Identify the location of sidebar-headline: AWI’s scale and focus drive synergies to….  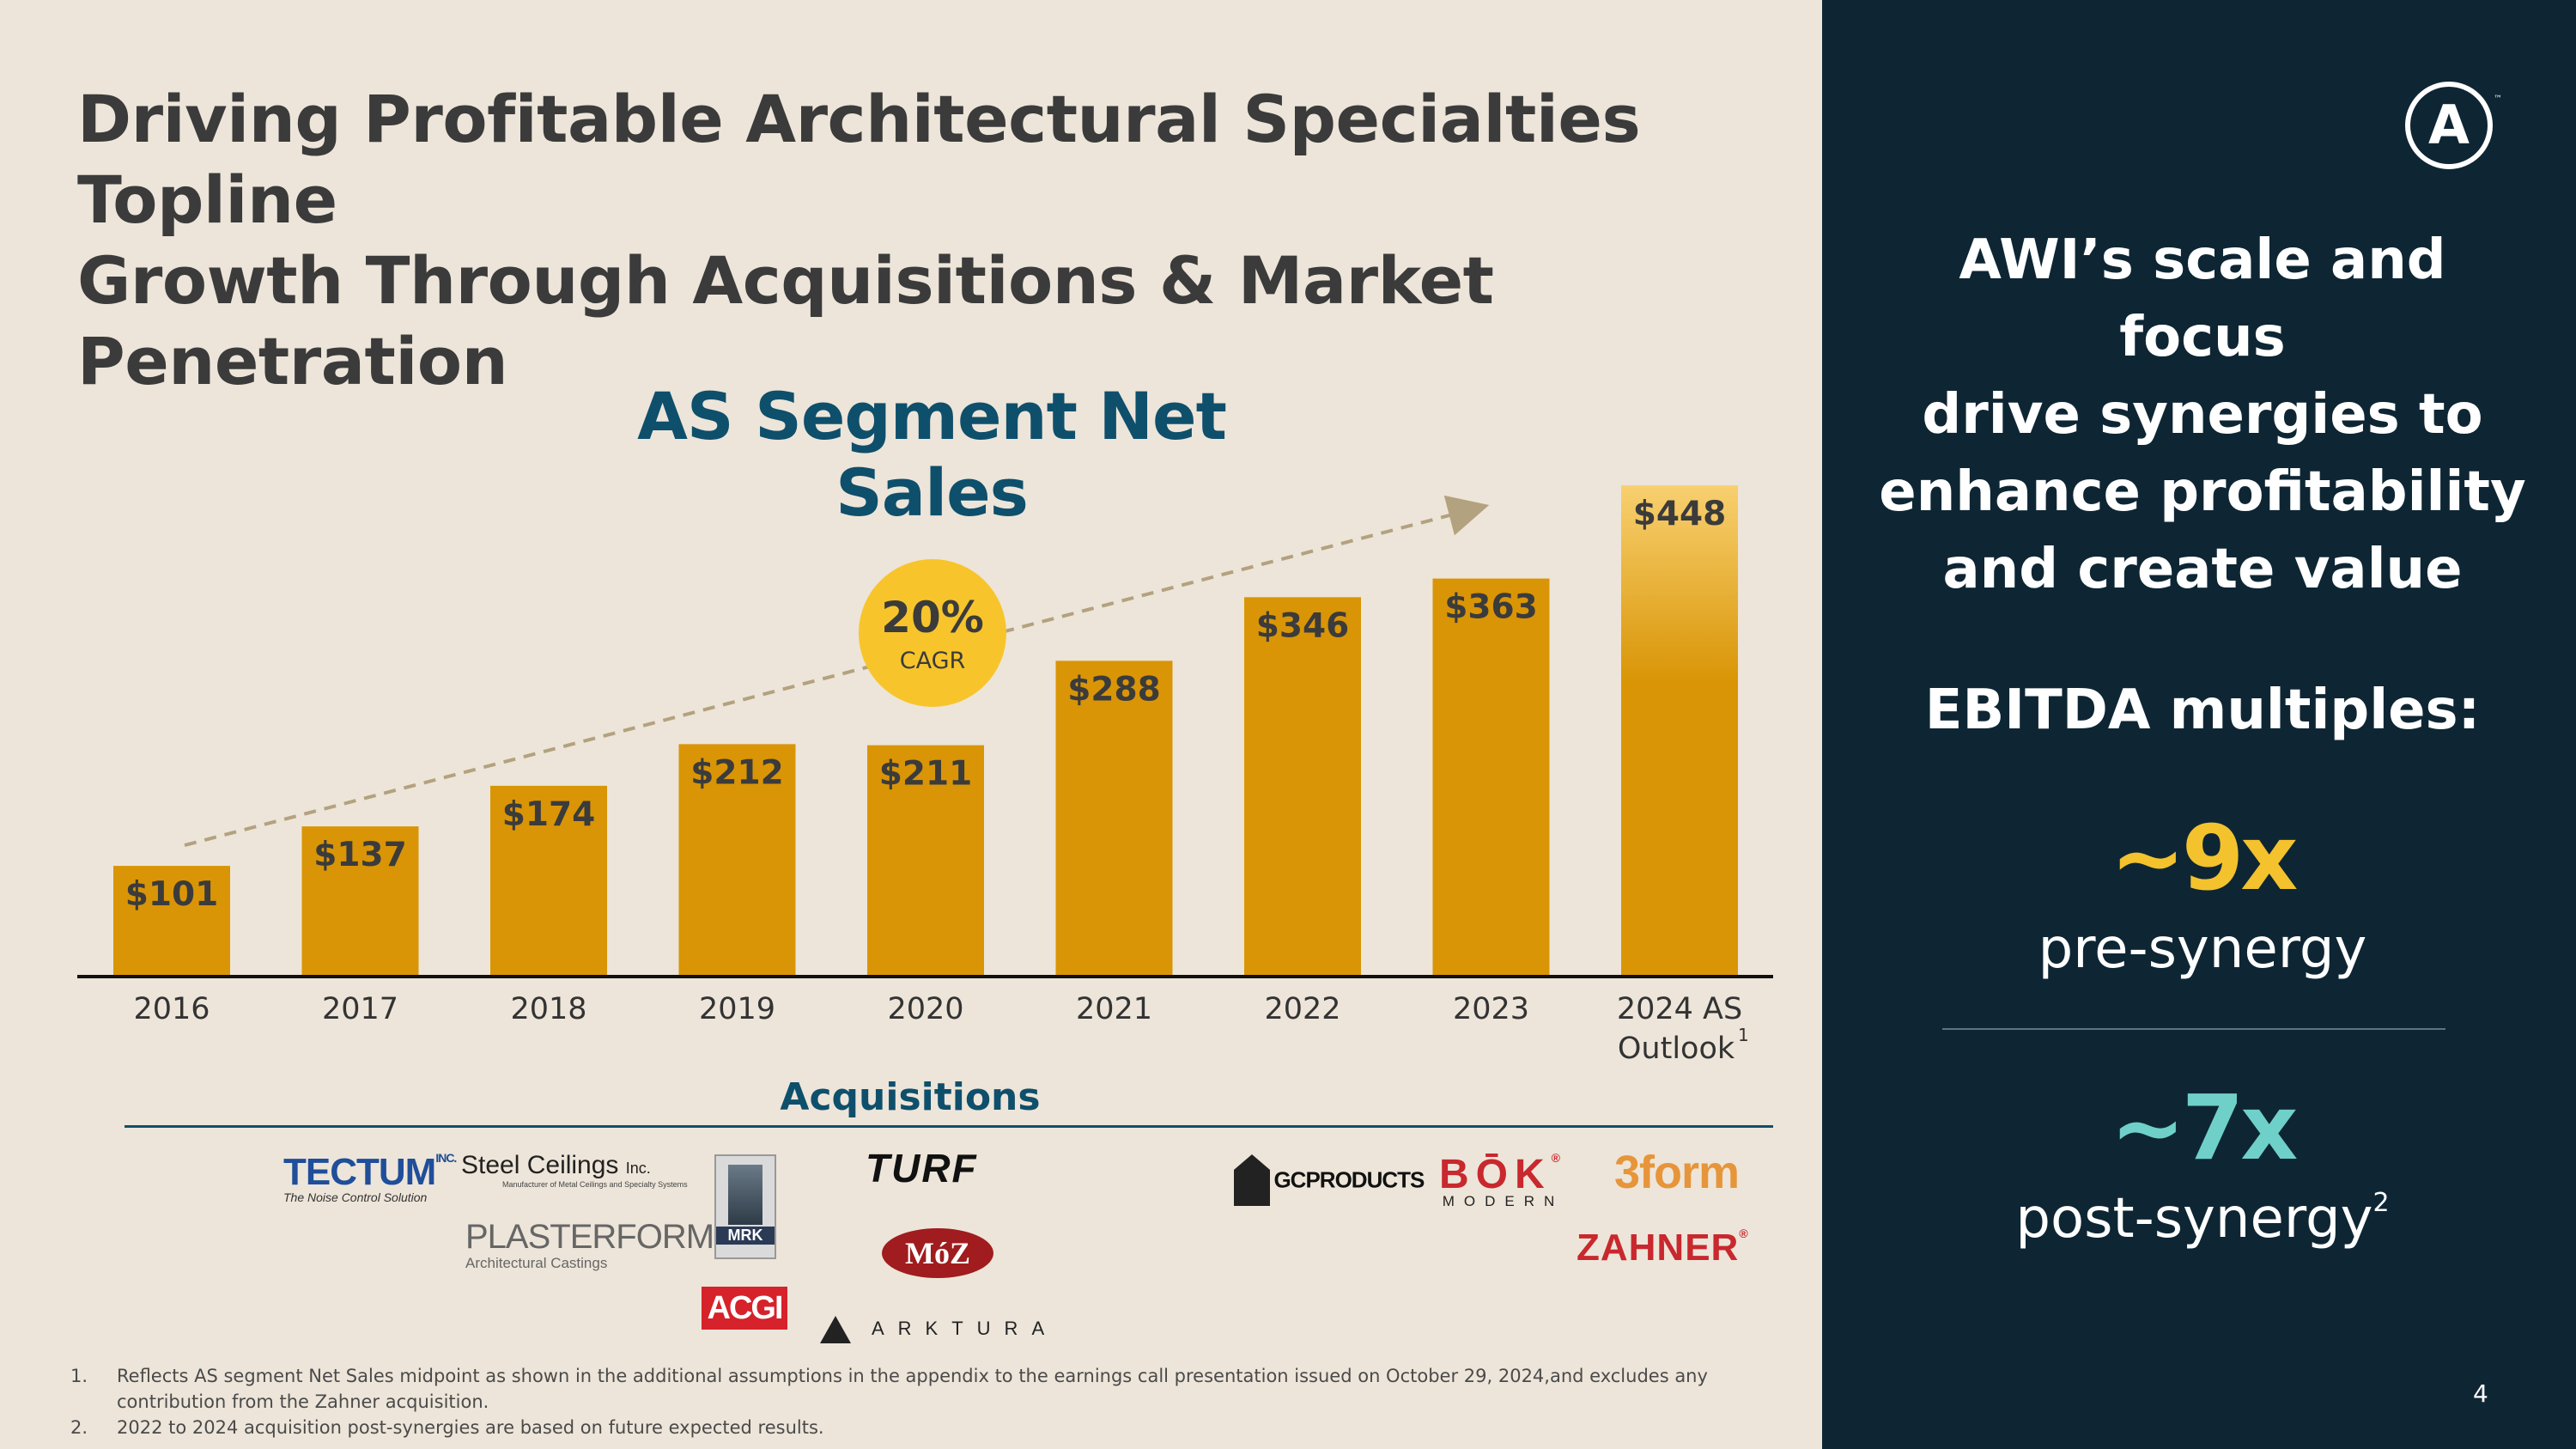
(2202, 415).